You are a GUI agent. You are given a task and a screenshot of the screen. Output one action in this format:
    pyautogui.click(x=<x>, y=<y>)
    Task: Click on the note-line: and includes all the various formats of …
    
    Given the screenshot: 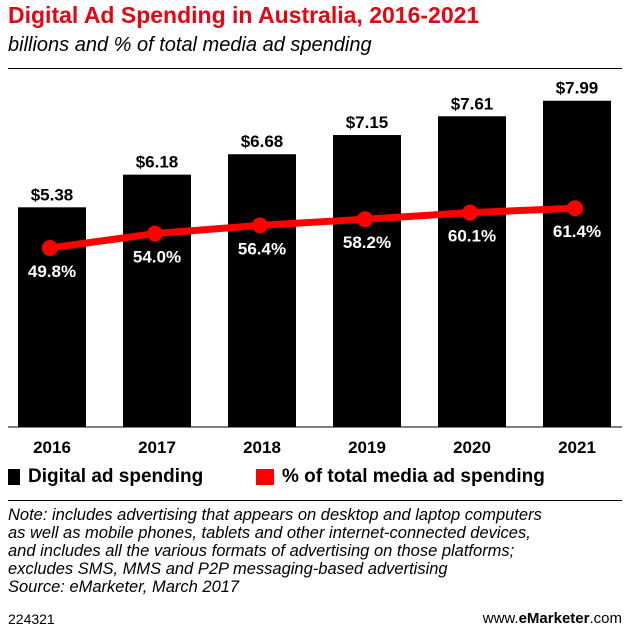 What is the action you would take?
    pyautogui.click(x=261, y=551)
    